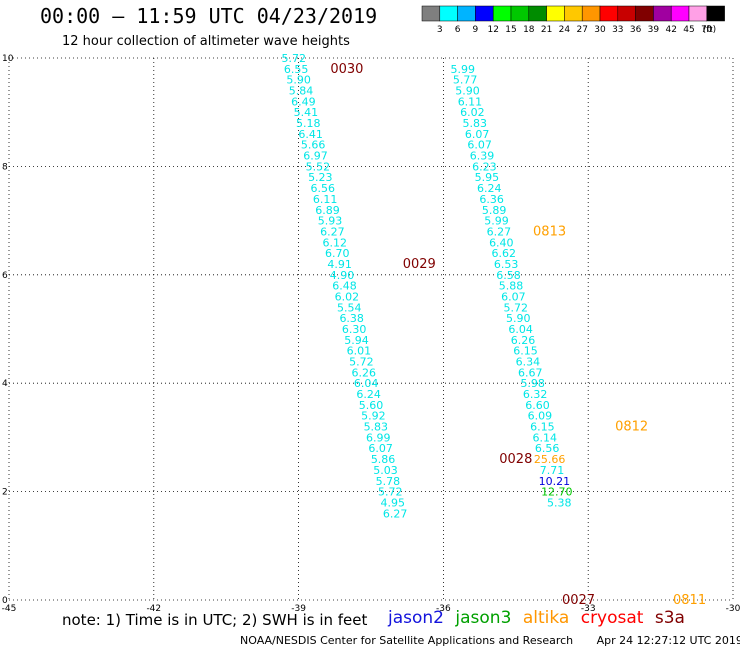 The width and height of the screenshot is (740, 650). Describe the element at coordinates (501, 242) in the screenshot. I see `swh-value-label: 6.40` at that location.